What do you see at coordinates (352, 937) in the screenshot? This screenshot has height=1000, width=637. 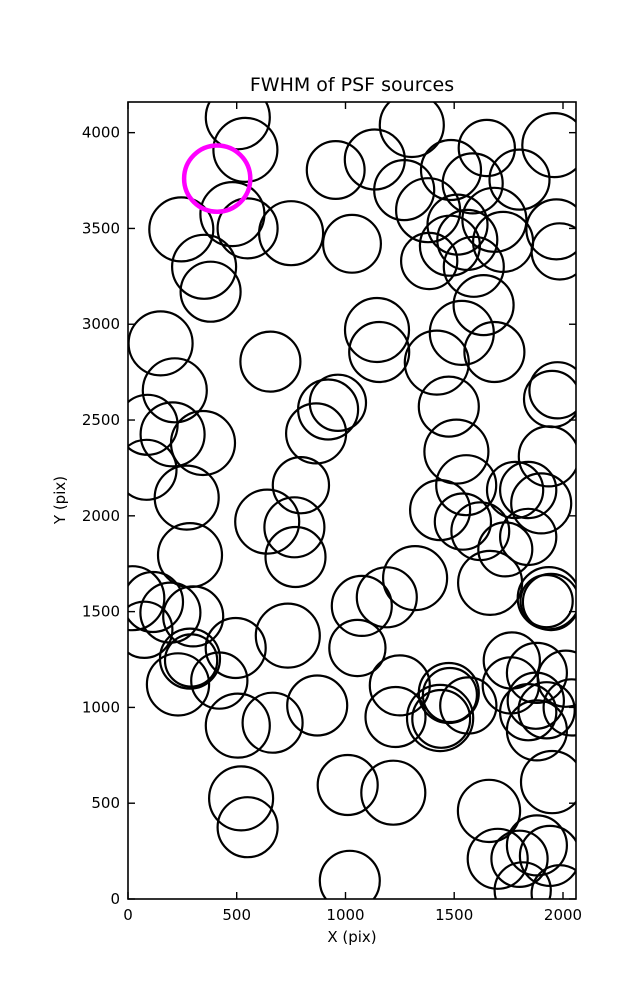 I see `x-axis-label: X (pix)` at bounding box center [352, 937].